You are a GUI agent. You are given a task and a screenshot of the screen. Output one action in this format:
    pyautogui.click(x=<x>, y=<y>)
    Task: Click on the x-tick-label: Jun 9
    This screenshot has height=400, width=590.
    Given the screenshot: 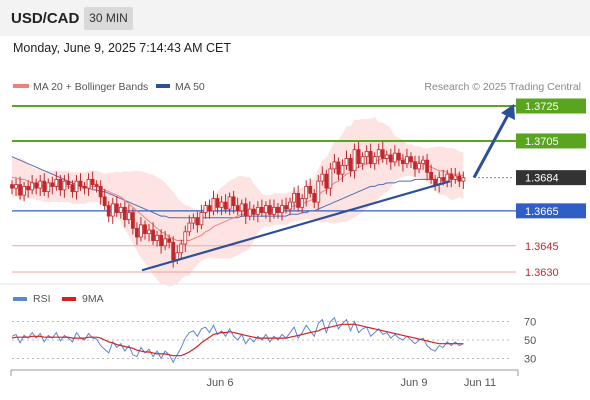 What is the action you would take?
    pyautogui.click(x=414, y=383)
    